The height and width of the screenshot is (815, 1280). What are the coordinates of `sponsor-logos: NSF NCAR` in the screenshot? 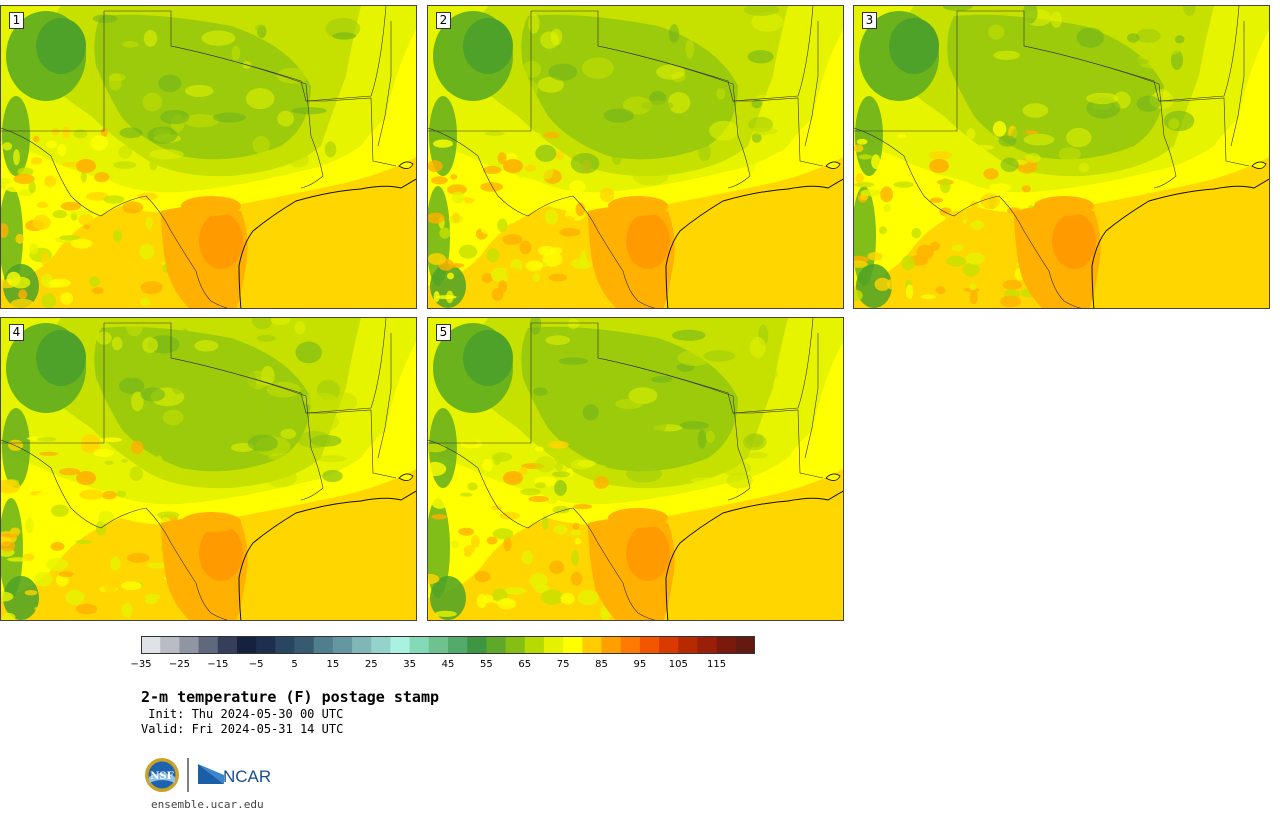 It's located at (209, 775).